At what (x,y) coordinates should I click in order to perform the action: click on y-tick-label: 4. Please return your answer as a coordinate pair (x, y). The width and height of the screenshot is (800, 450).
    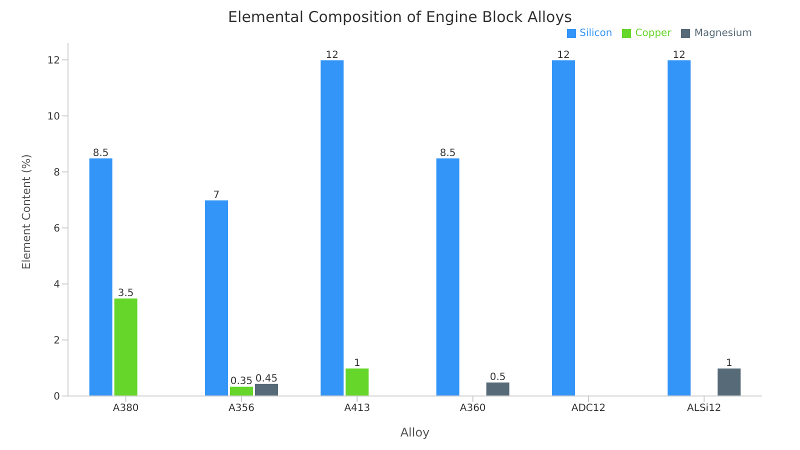
    Looking at the image, I should click on (57, 284).